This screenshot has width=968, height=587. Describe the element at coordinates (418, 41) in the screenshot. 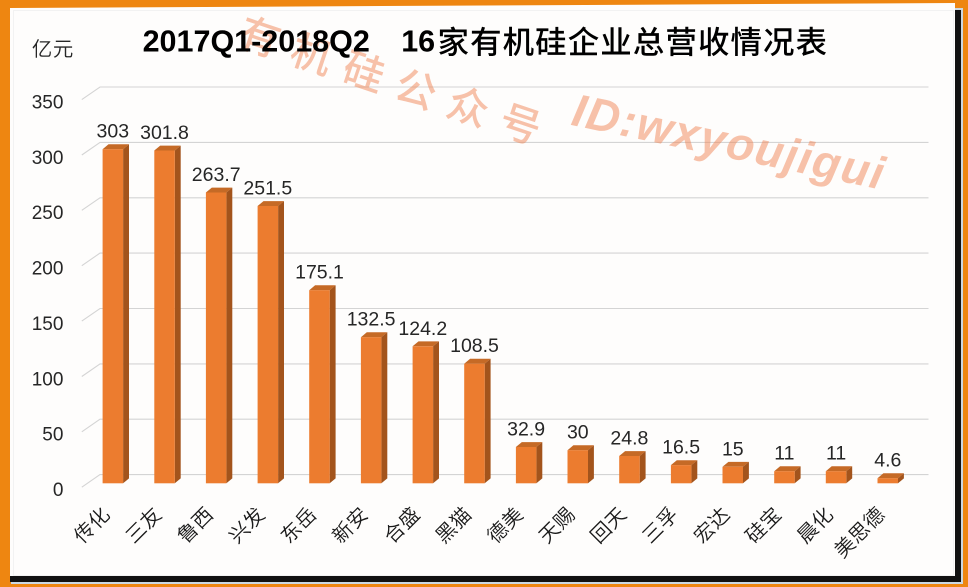

I see `svg-text: 16` at that location.